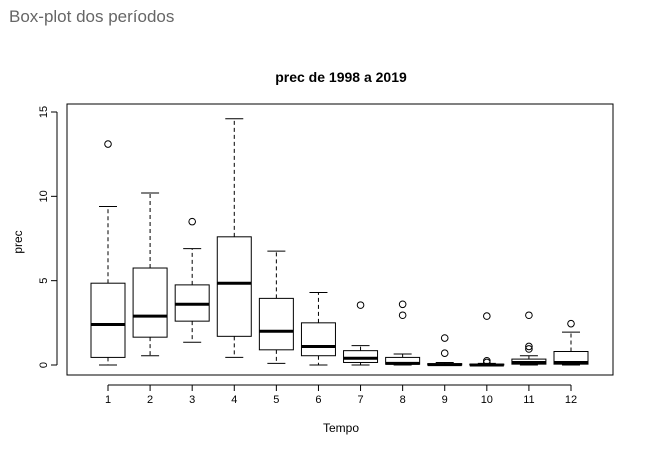 This screenshot has width=647, height=457. Describe the element at coordinates (571, 400) in the screenshot. I see `x-tick-label: 12` at that location.